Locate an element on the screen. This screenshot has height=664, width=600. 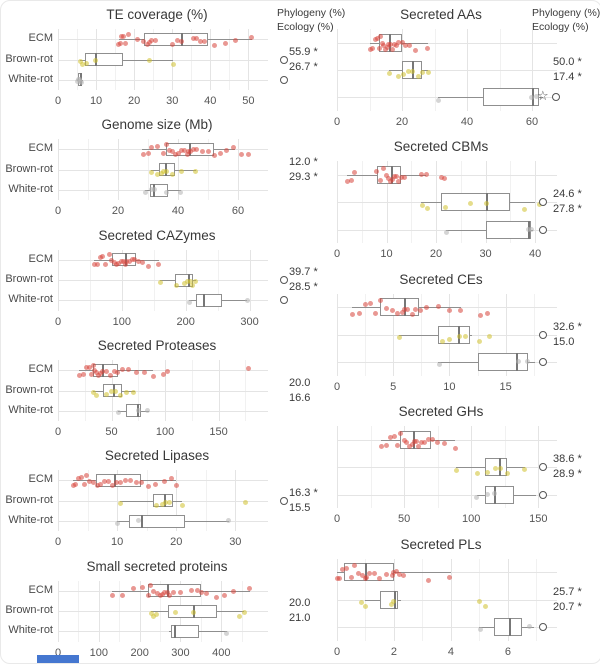
axis-tick-label: 40 is located at coordinates (178, 211).